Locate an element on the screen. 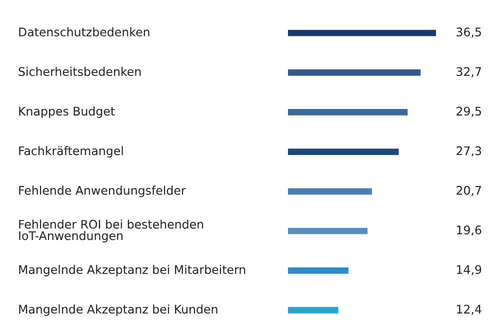 The height and width of the screenshot is (330, 500). y-tick-label: Mangelnde Akzeptanz bei Mitarbeitern is located at coordinates (132, 270).